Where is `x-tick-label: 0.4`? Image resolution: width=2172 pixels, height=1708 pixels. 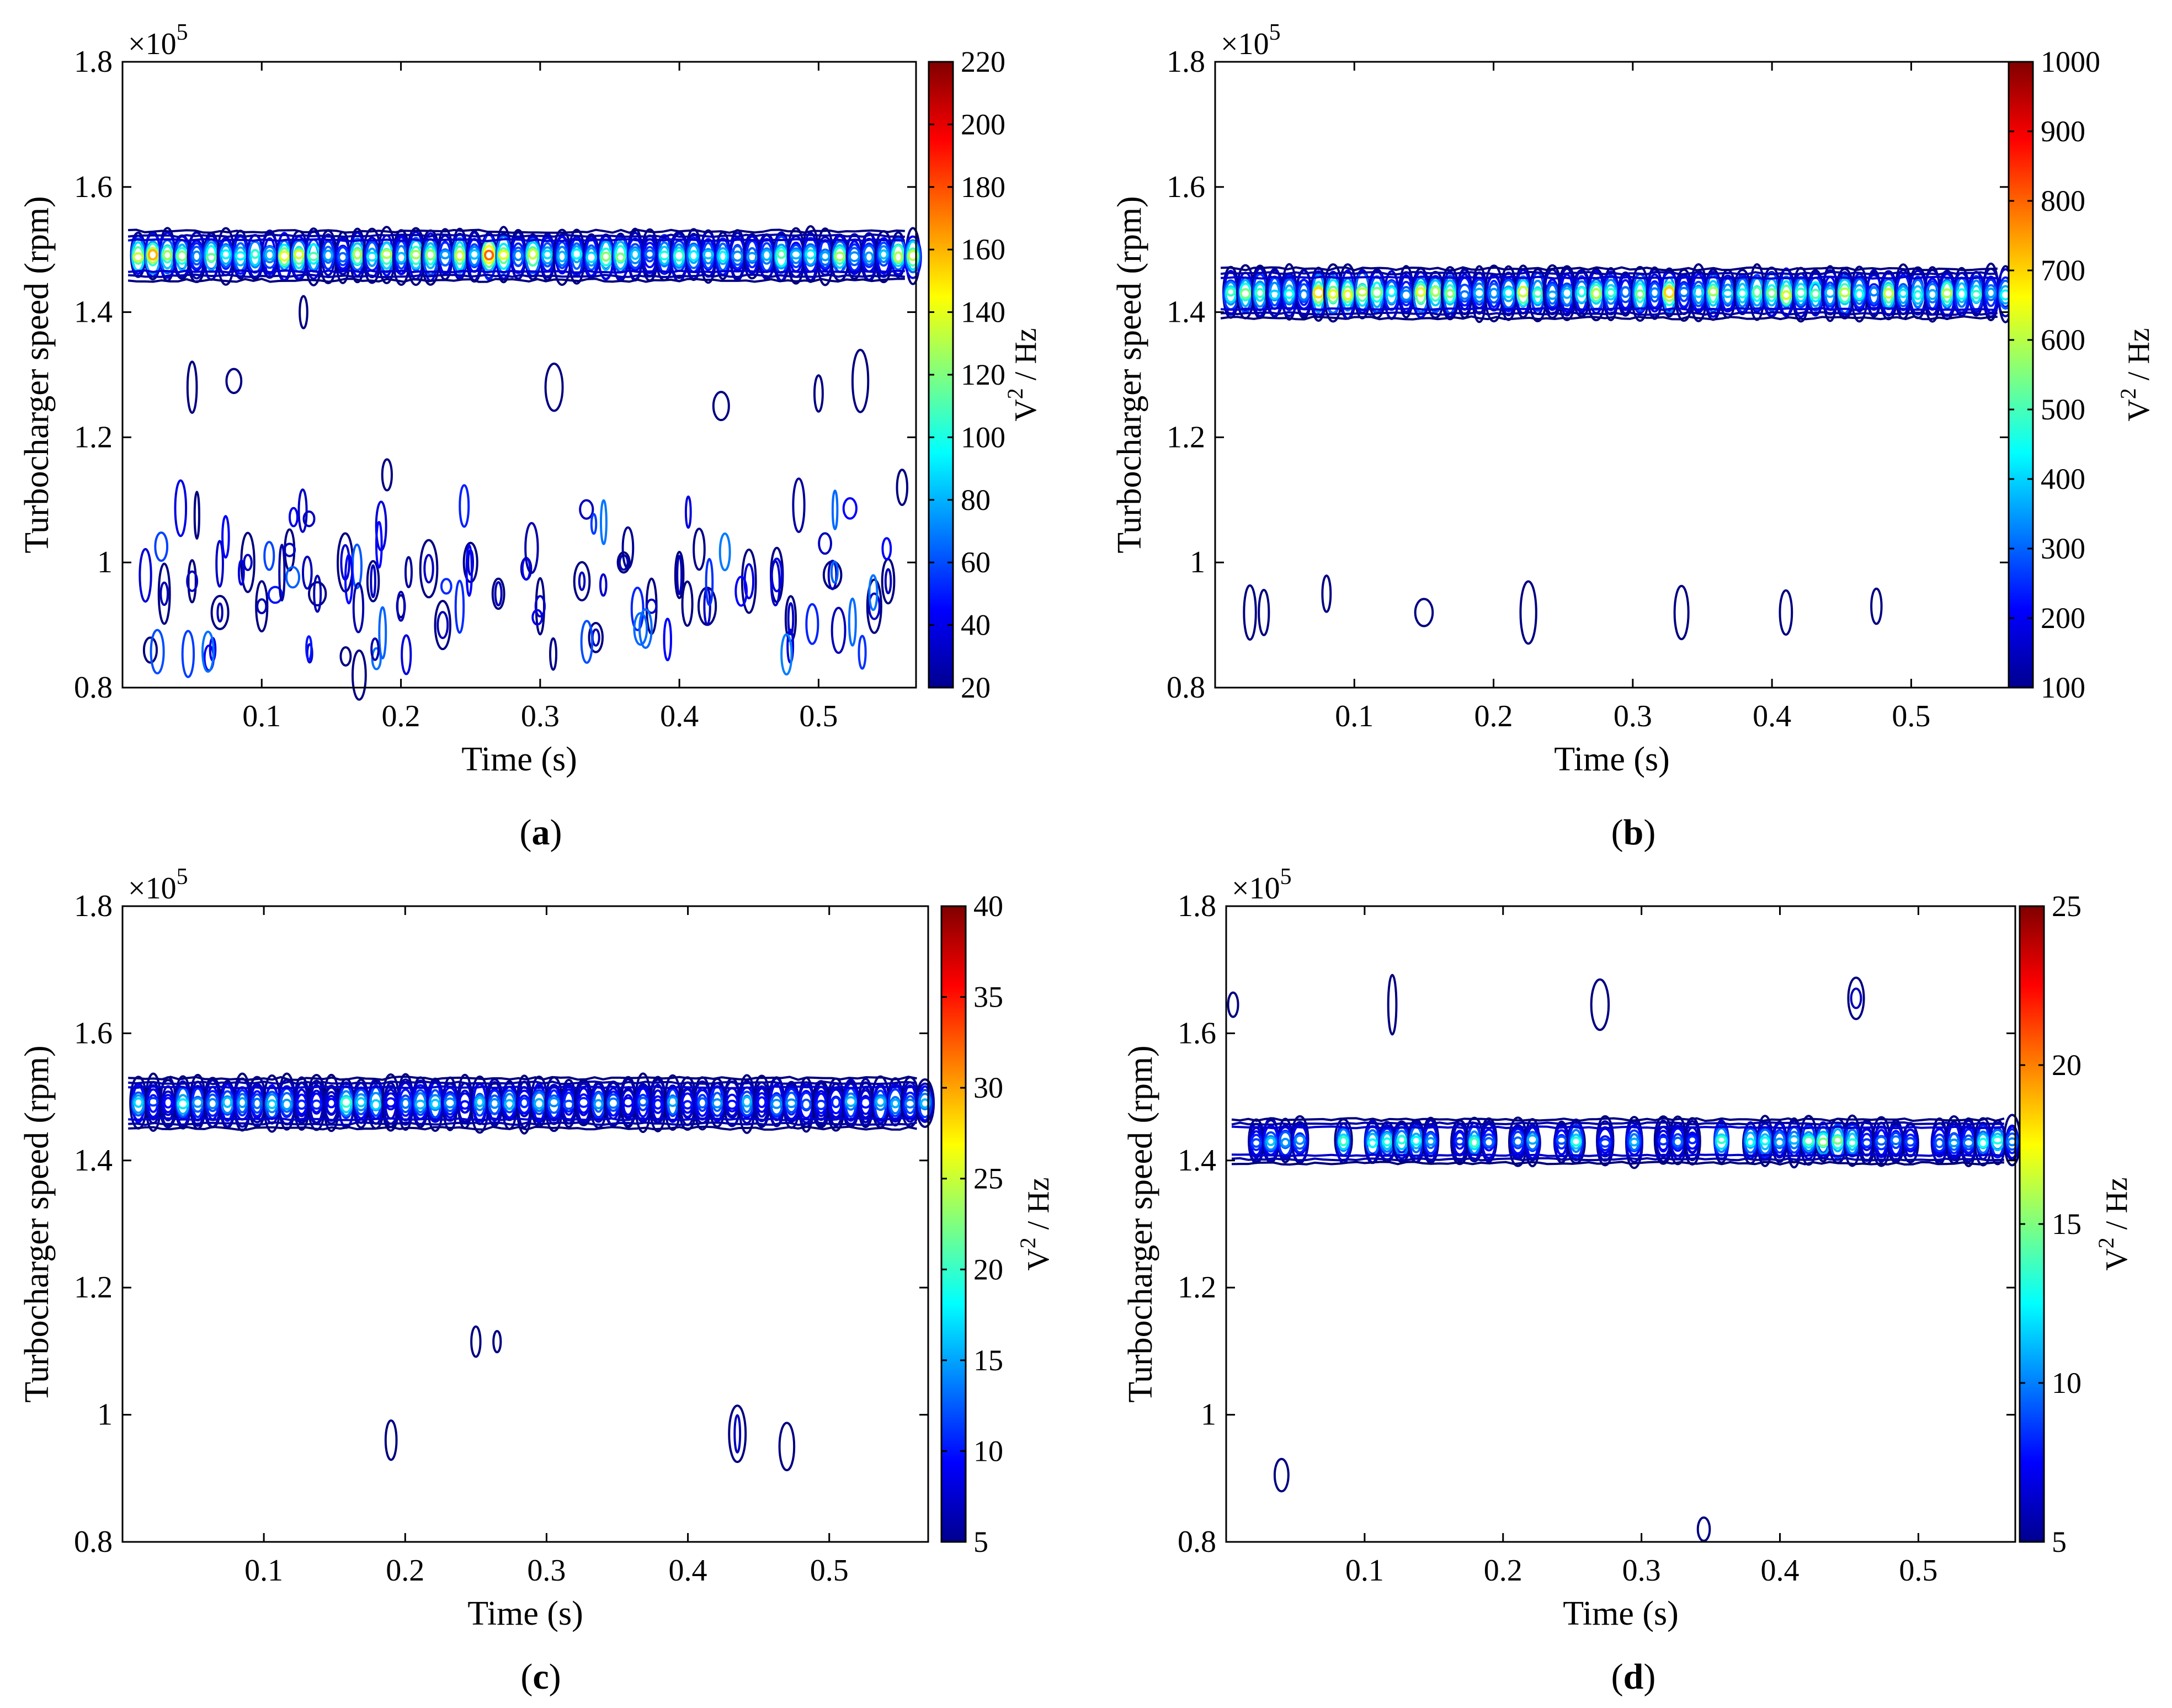 x-tick-label: 0.4 is located at coordinates (688, 1570).